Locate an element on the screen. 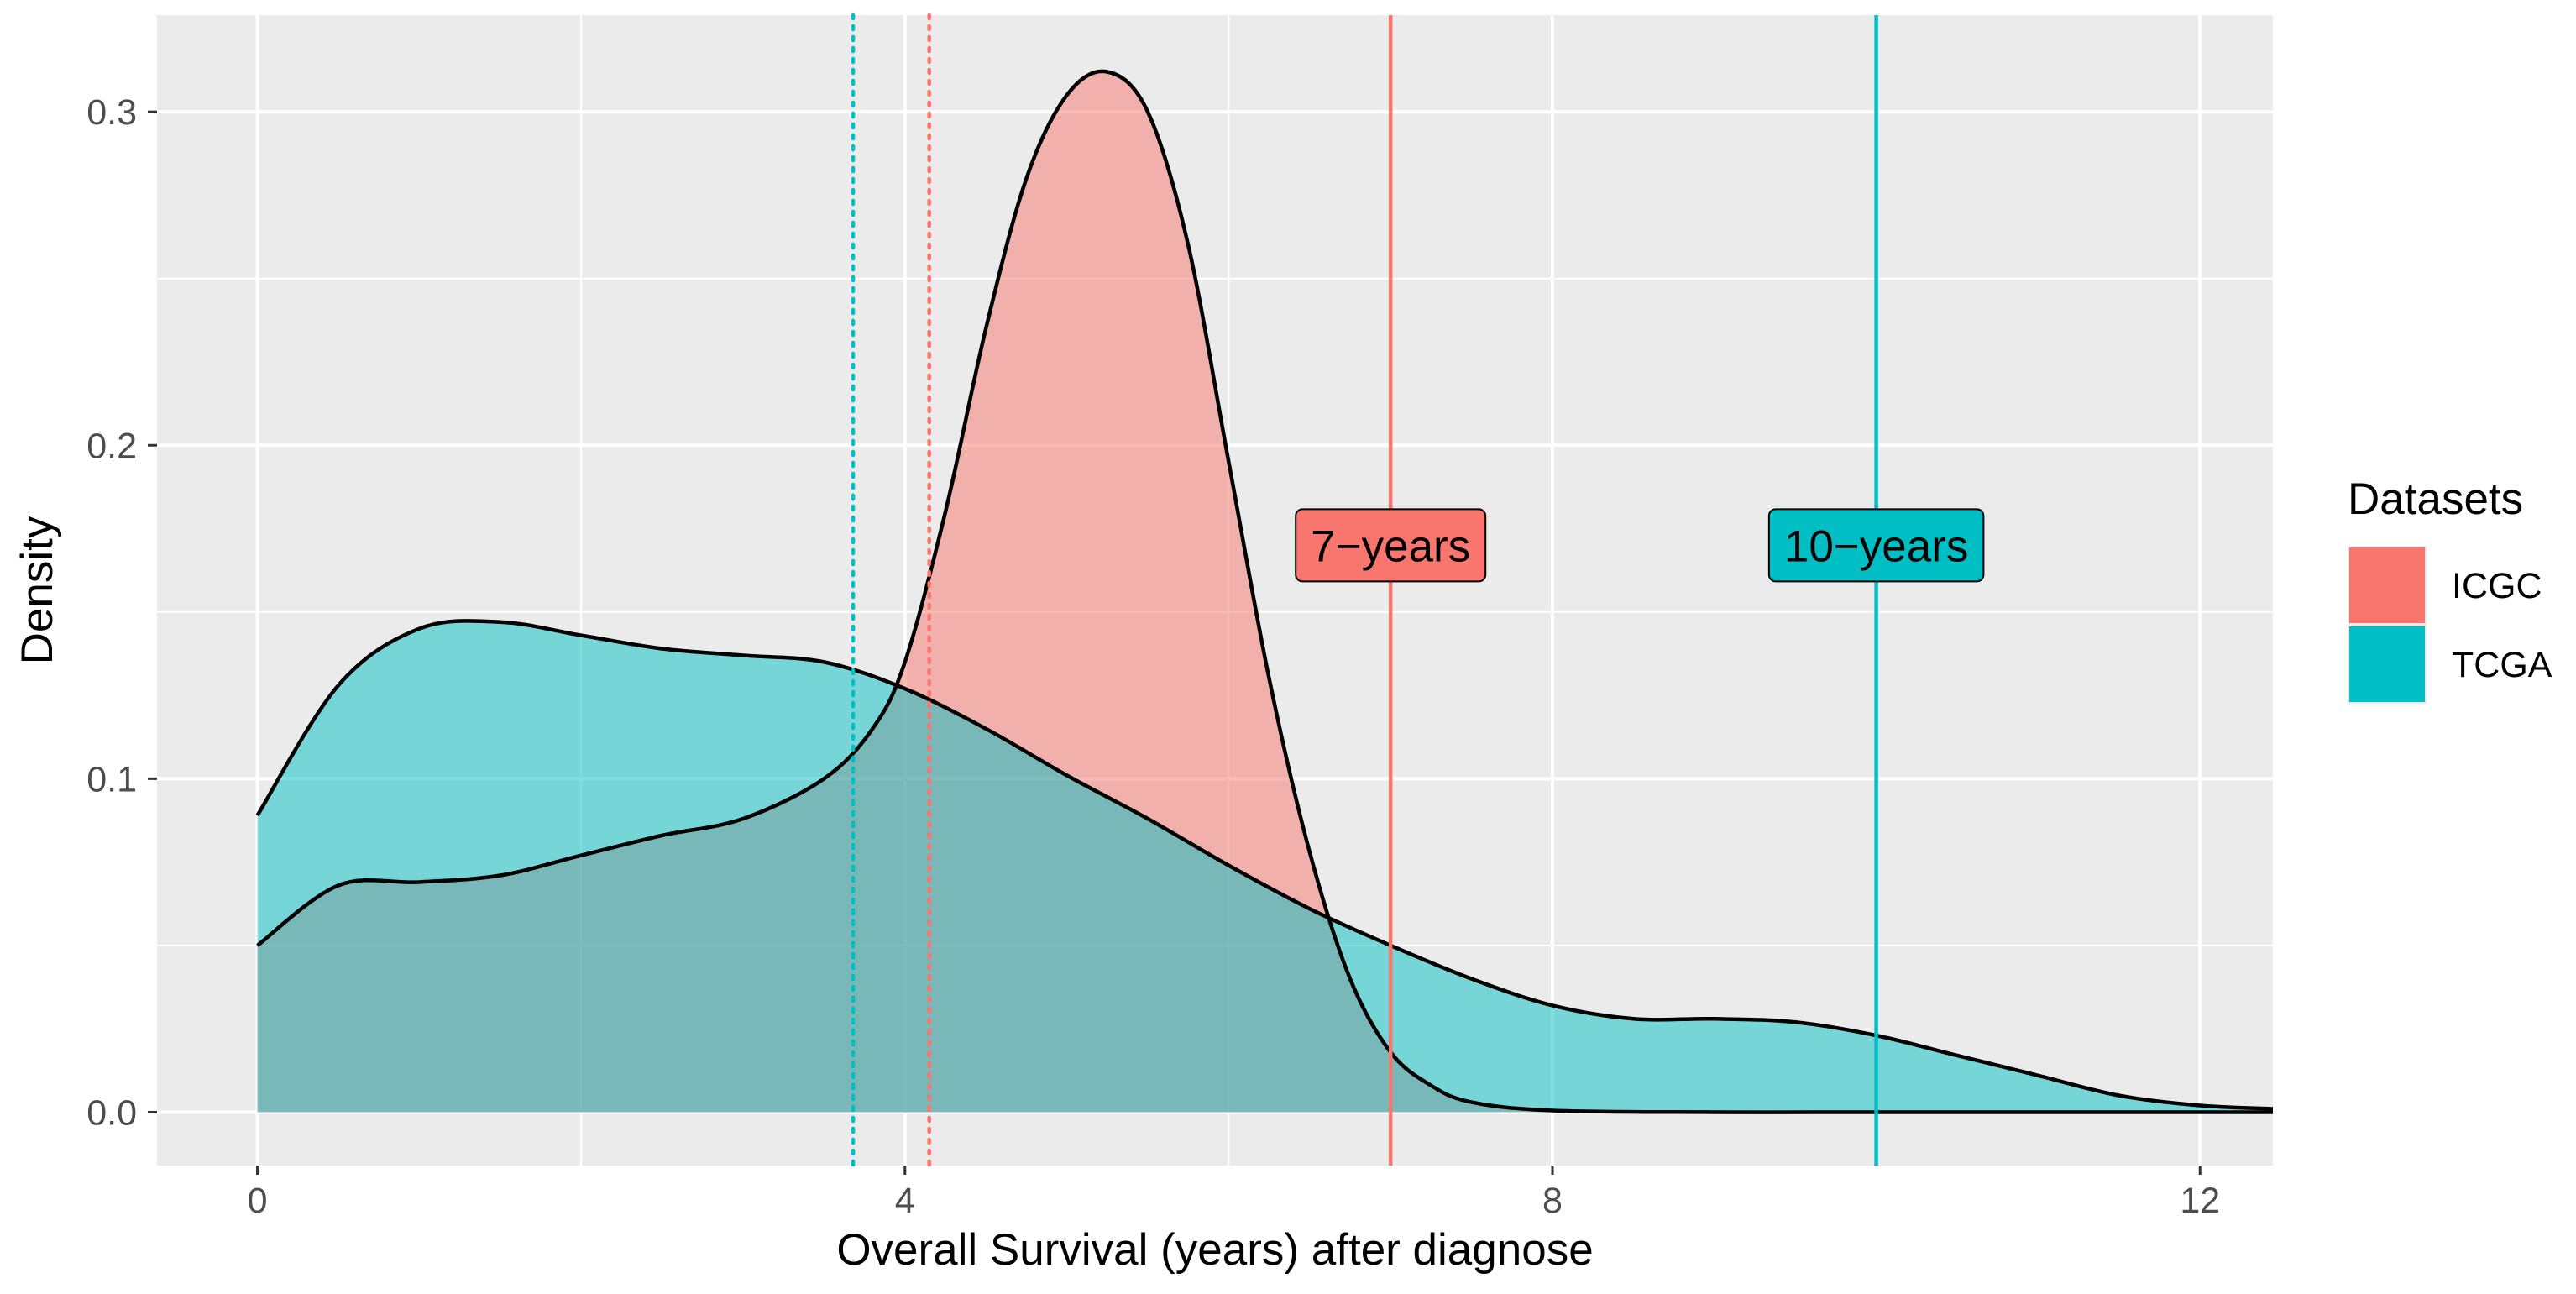  y-axis-title: Density is located at coordinates (38, 590).